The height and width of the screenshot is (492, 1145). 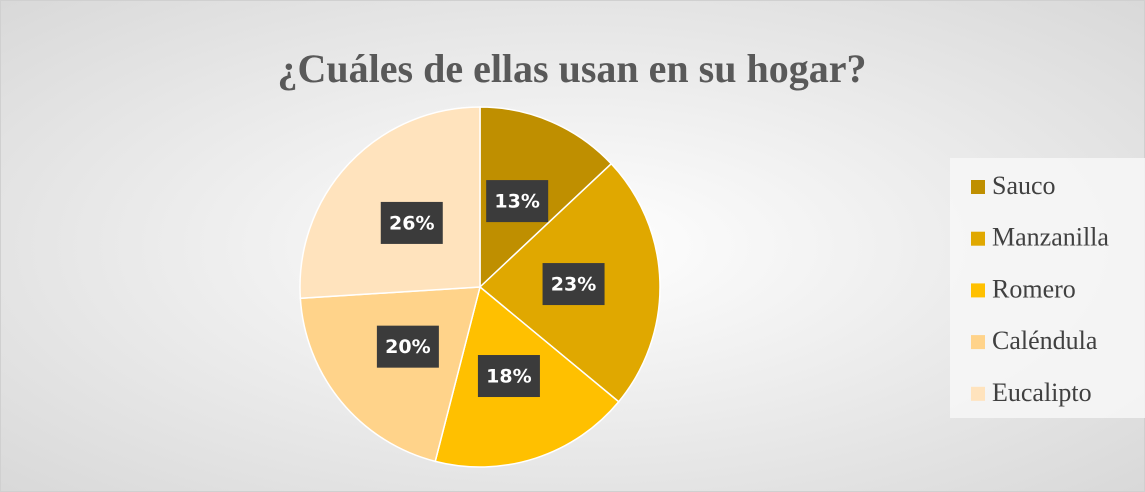 I want to click on legend-label: Romero, so click(x=1034, y=288).